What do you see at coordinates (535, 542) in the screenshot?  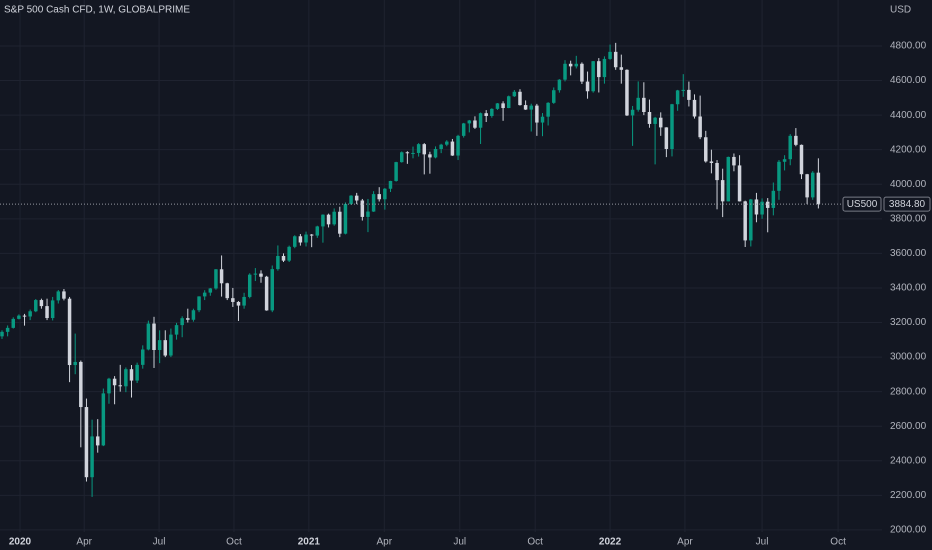 I see `x-tick-label: Oct` at bounding box center [535, 542].